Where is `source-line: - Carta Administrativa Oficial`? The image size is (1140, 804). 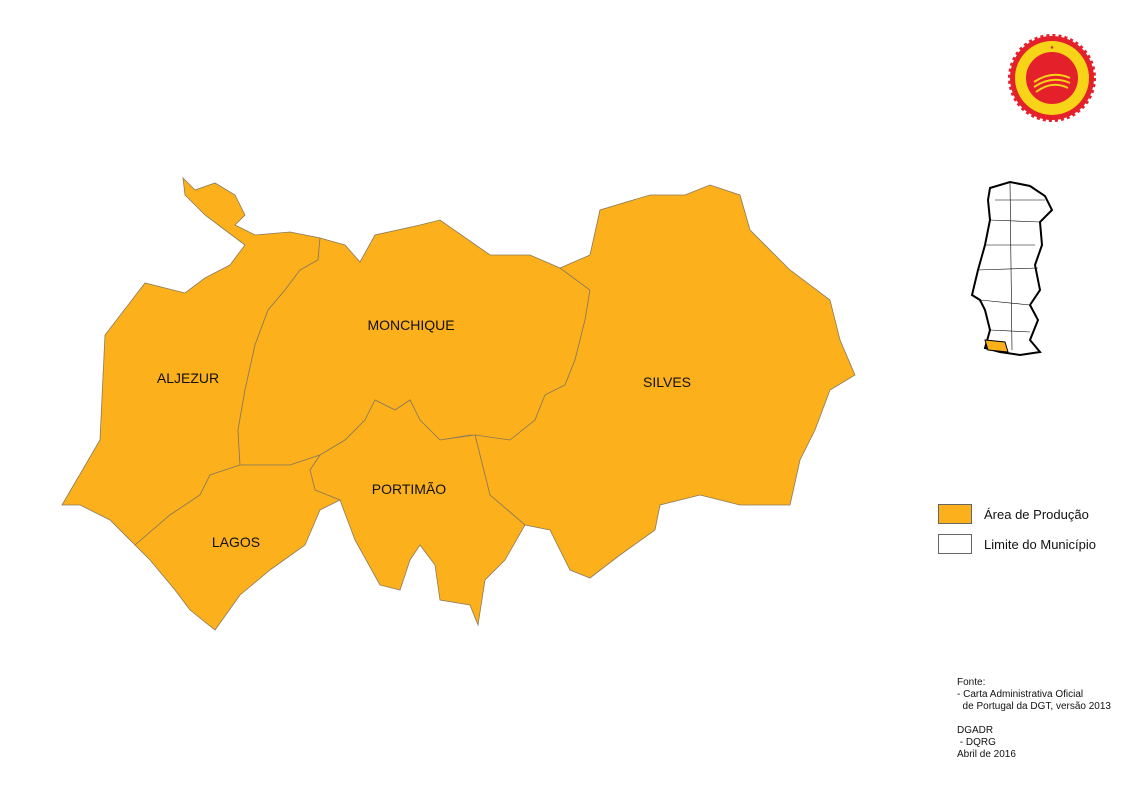 source-line: - Carta Administrativa Oficial is located at coordinates (1020, 694).